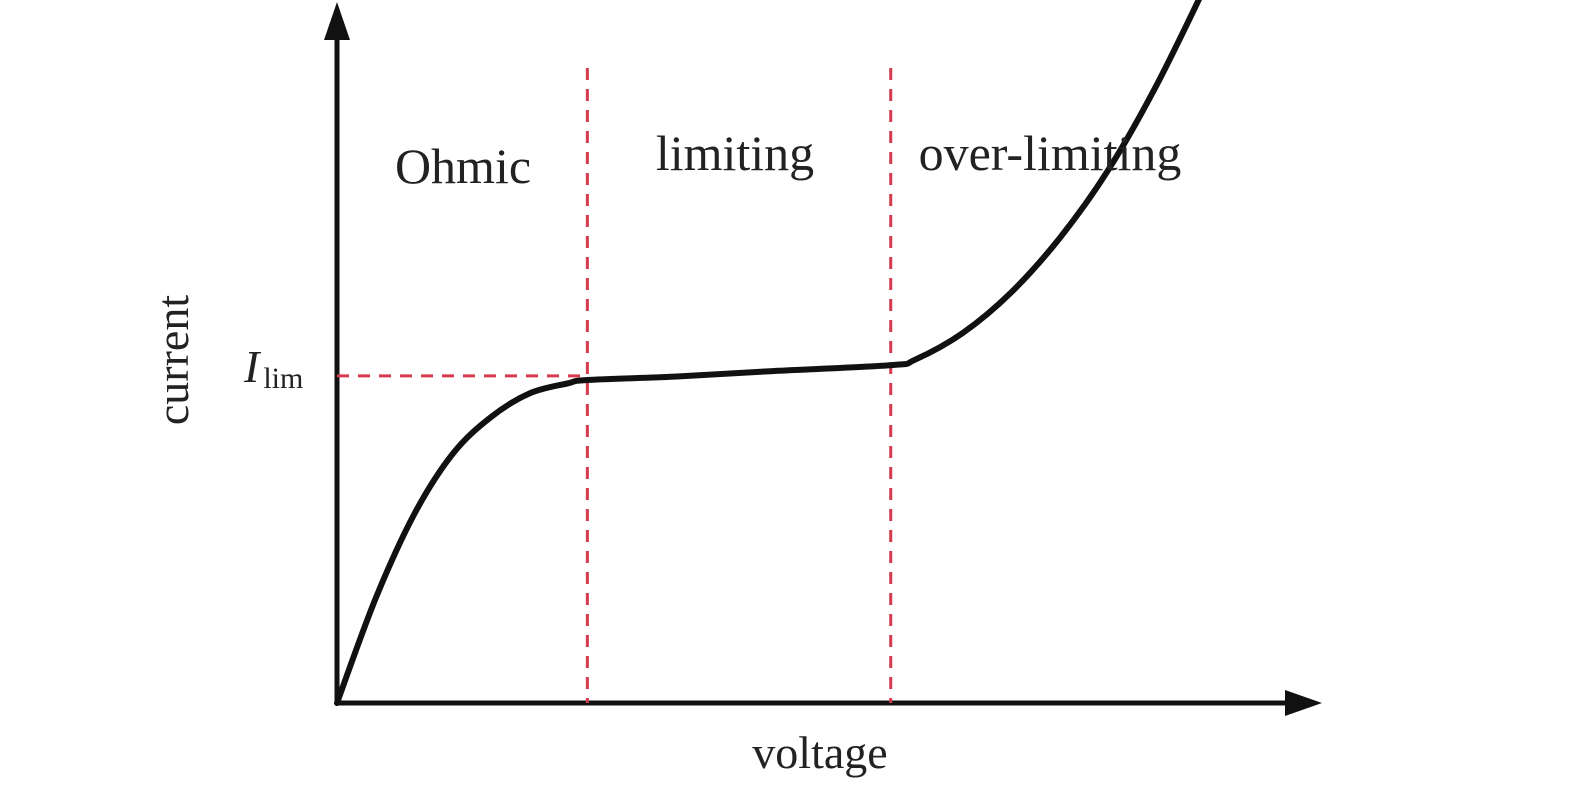 The width and height of the screenshot is (1575, 790). What do you see at coordinates (252, 366) in the screenshot?
I see `limiting-current-symbol: I` at bounding box center [252, 366].